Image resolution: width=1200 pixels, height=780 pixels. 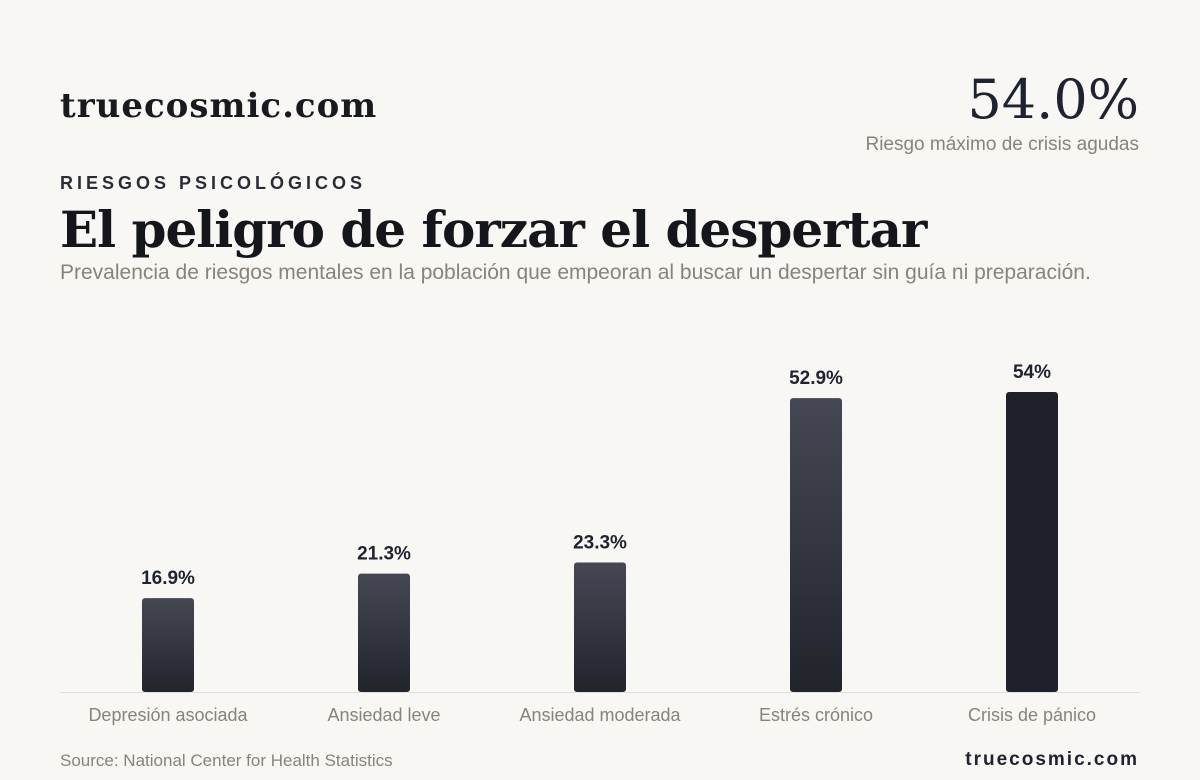 I want to click on kpi-value: 54.0%, so click(x=1053, y=99).